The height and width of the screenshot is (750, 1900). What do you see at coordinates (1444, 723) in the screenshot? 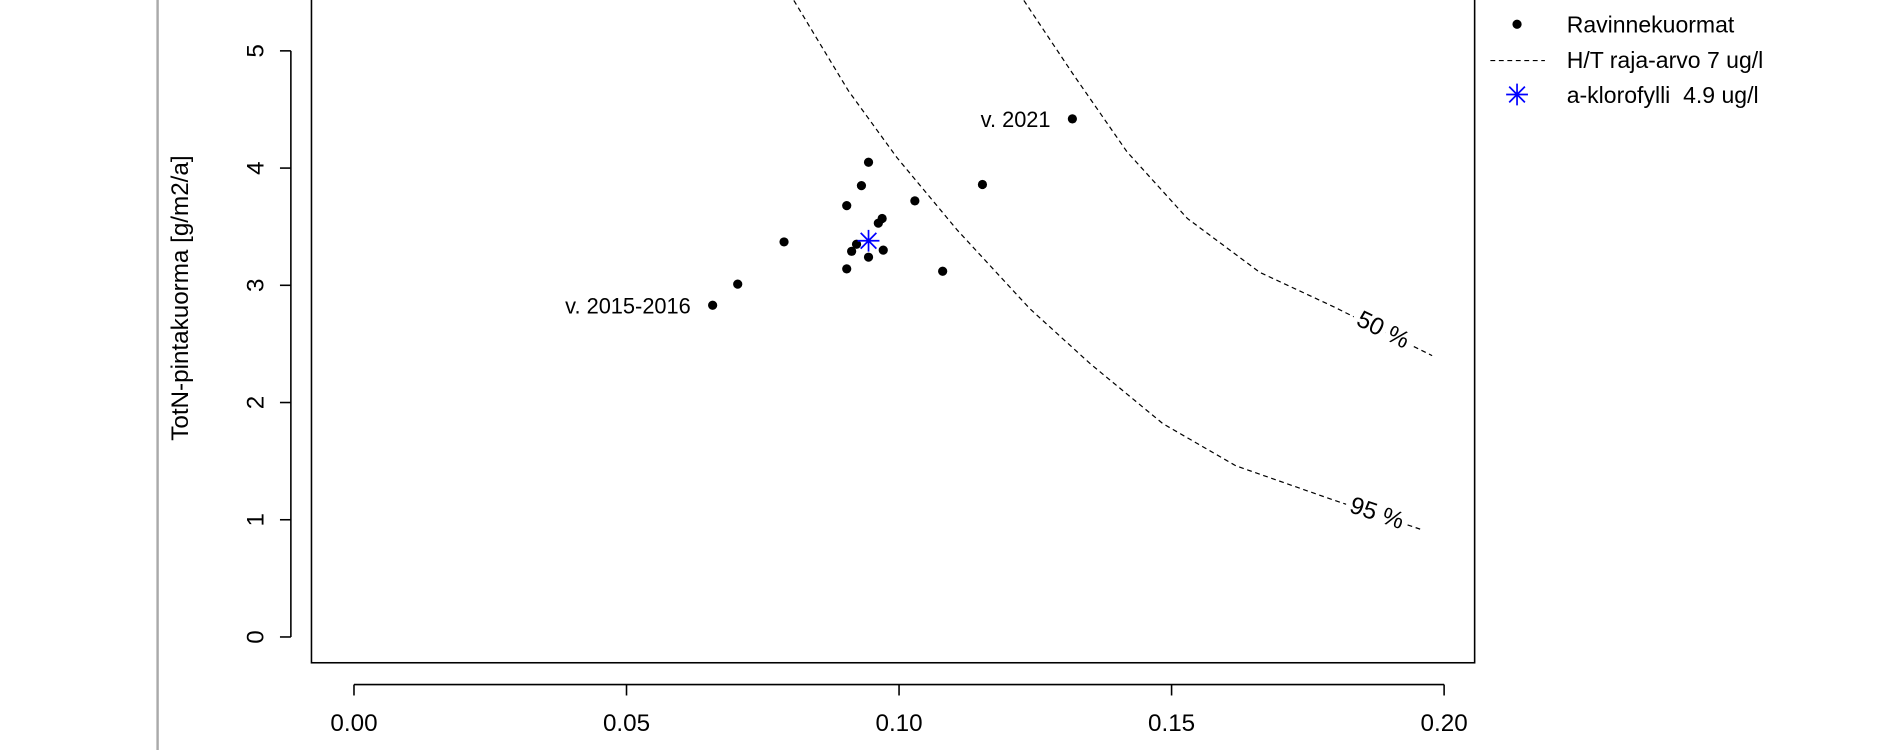
I see `x-tick-label: 0.20` at bounding box center [1444, 723].